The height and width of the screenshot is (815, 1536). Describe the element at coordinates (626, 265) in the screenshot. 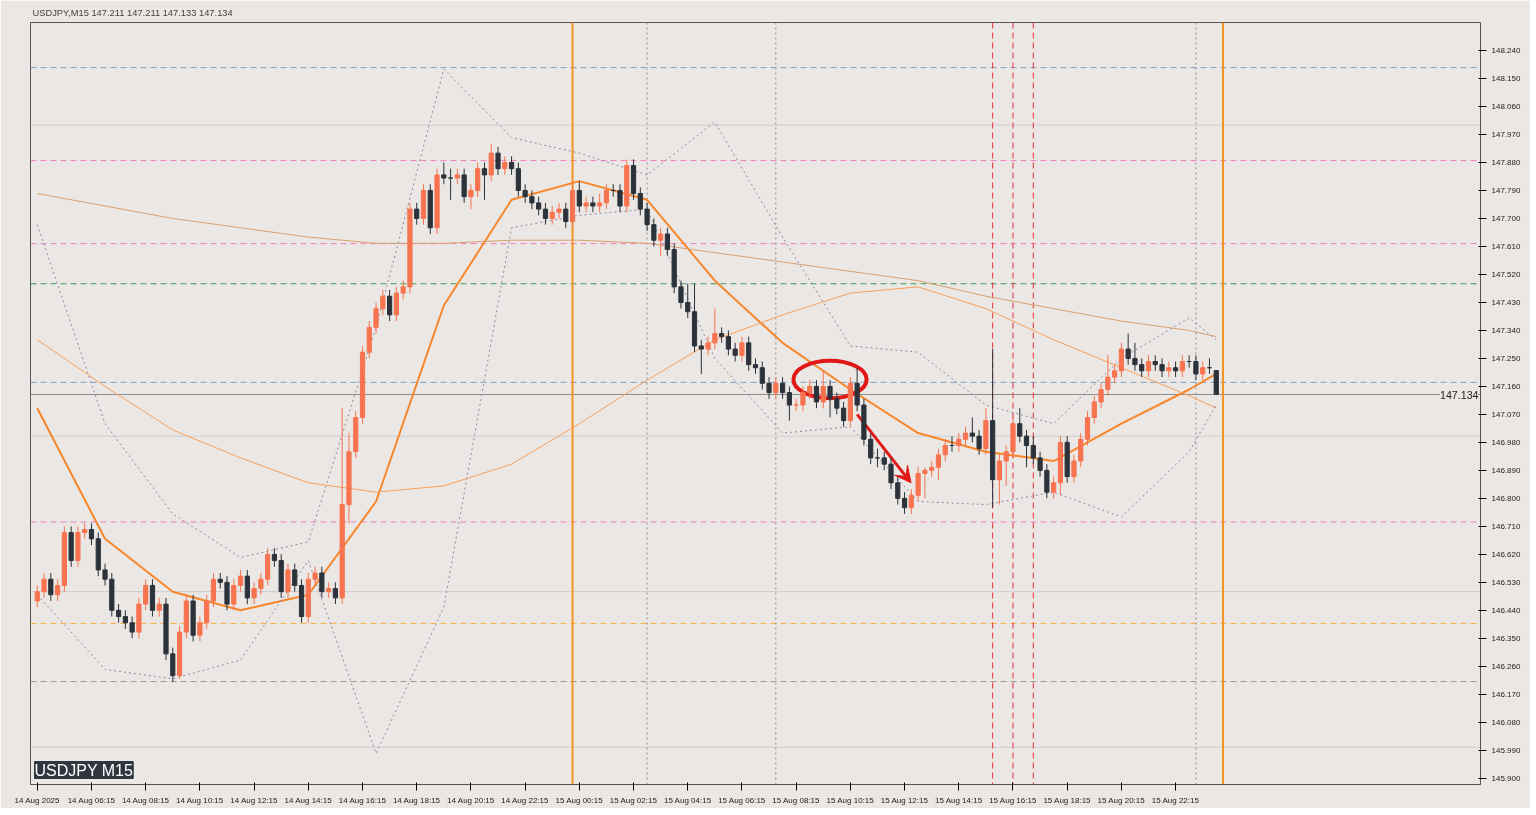

I see `line-series` at that location.